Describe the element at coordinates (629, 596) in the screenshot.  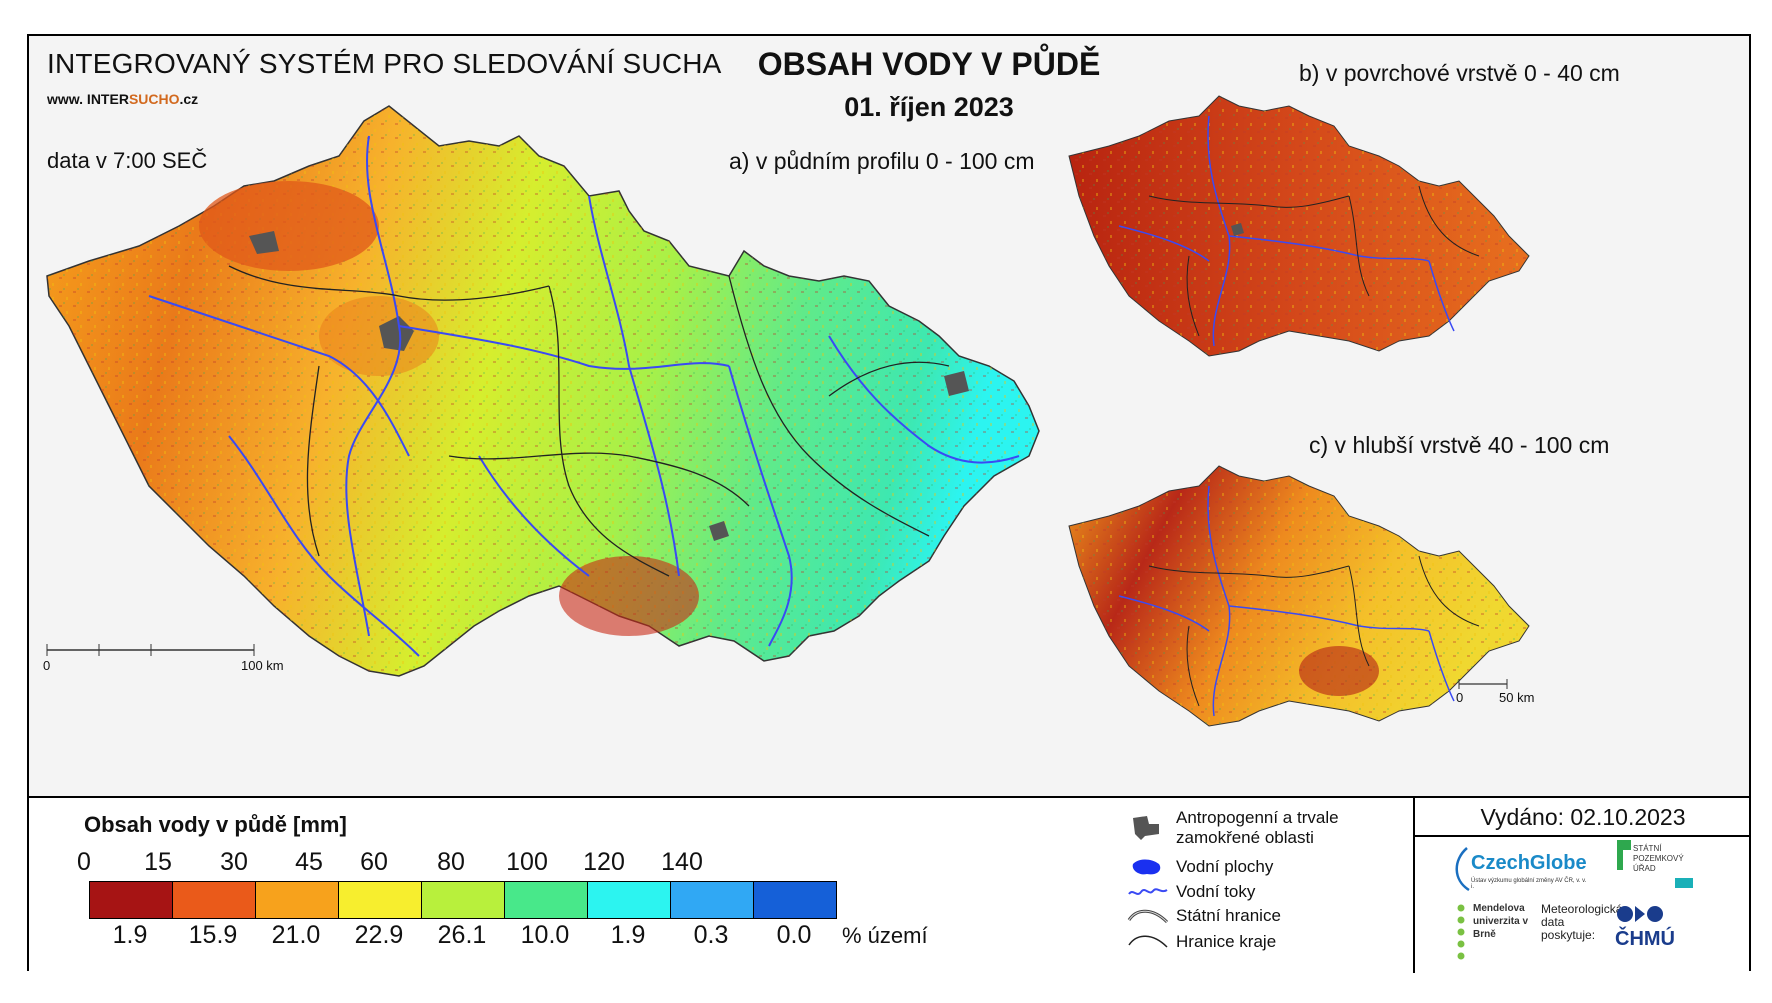
I see `dry-area-south-moravia` at that location.